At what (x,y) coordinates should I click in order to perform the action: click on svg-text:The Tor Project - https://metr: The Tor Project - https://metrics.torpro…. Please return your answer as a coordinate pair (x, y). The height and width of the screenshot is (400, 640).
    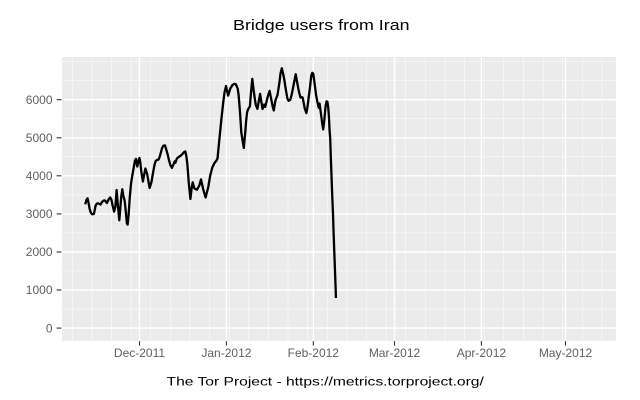
    Looking at the image, I should click on (326, 382).